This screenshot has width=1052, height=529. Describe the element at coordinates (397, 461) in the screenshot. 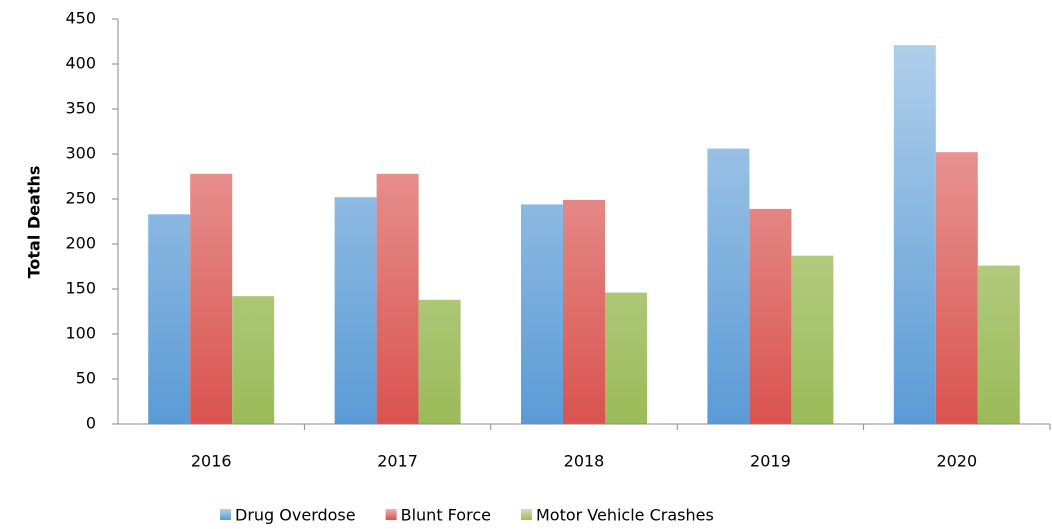

I see `x-tick-label: 2017` at that location.